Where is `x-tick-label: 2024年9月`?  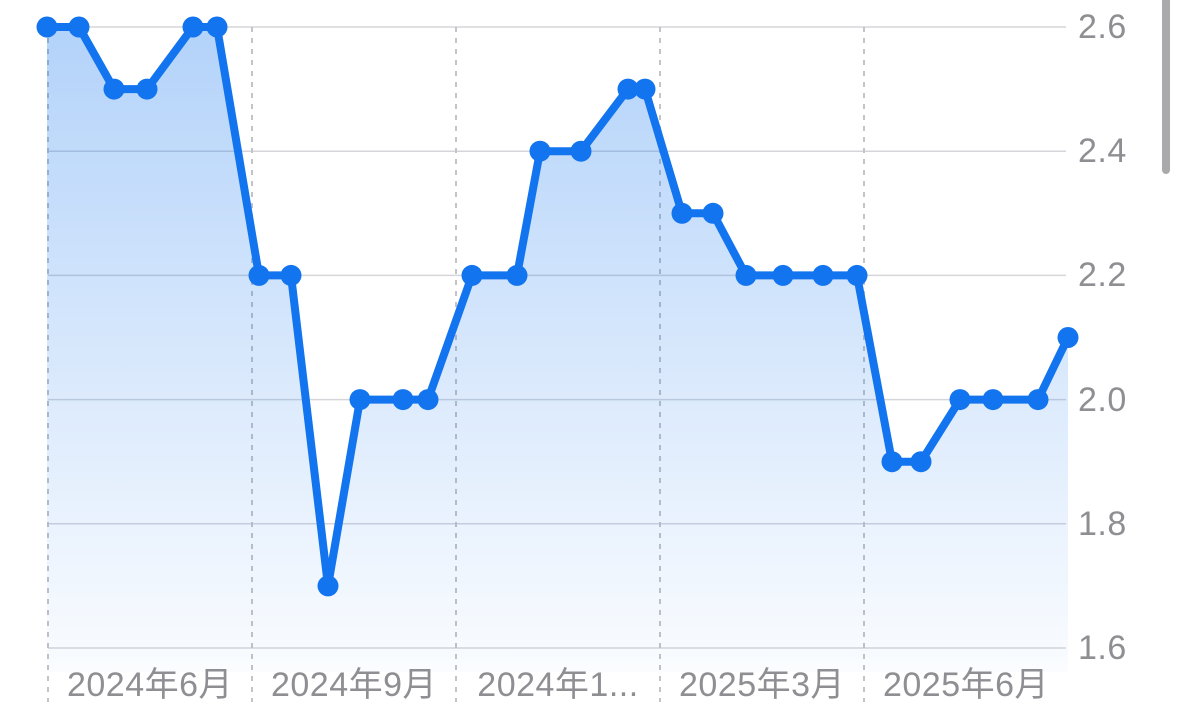 x-tick-label: 2024年9月 is located at coordinates (354, 685).